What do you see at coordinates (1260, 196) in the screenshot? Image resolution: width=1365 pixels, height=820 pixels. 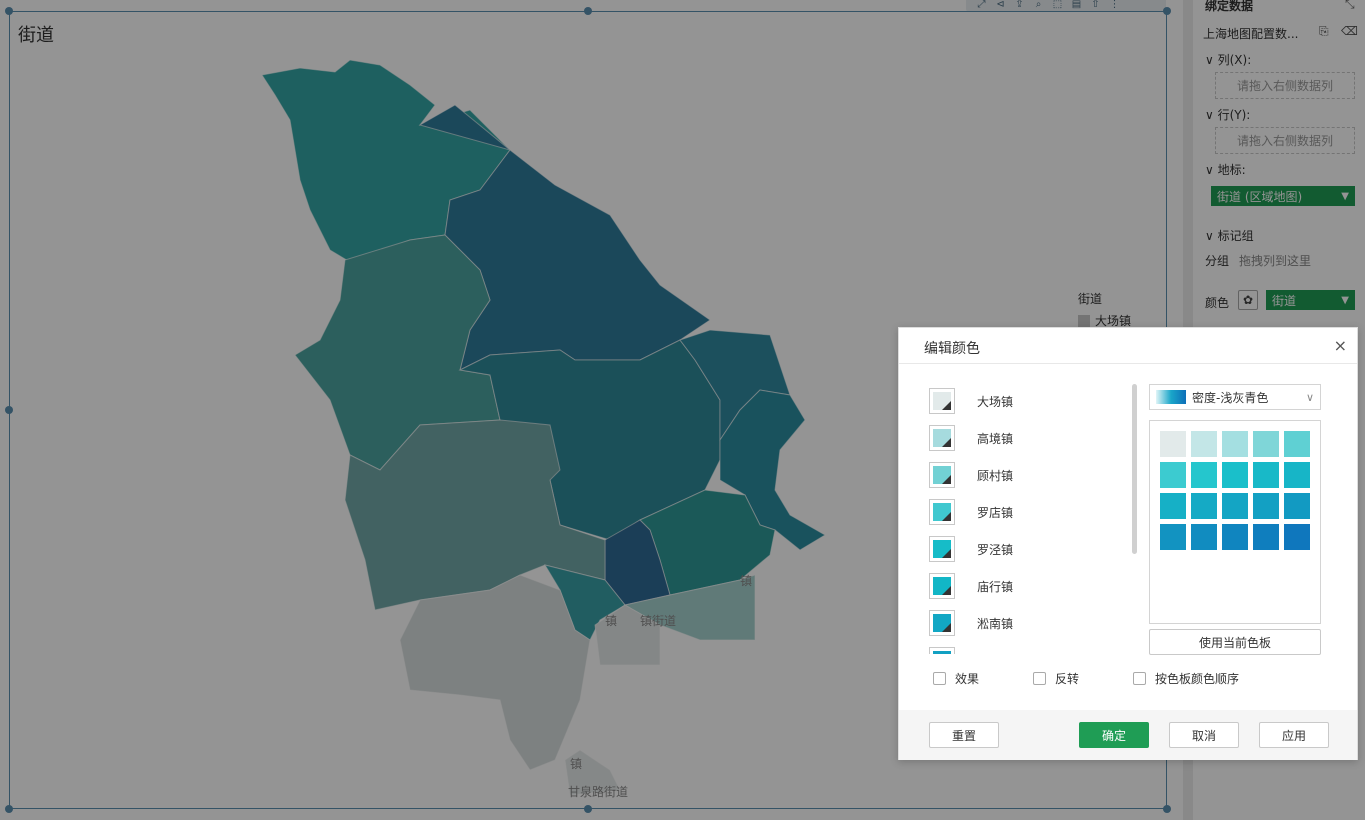 I see `geo-field-label: 街道 (区域地图)` at bounding box center [1260, 196].